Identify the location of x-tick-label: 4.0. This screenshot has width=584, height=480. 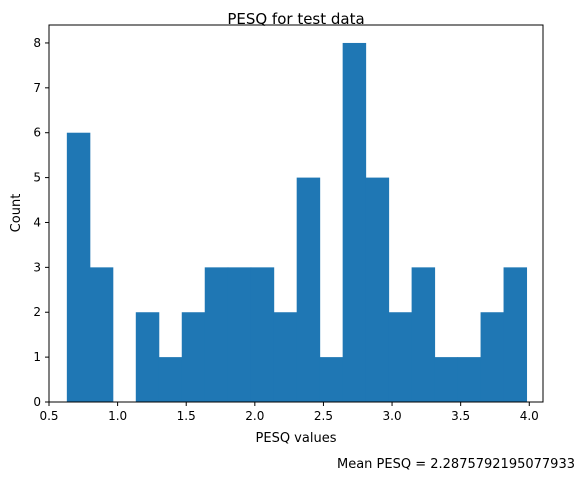
(529, 416).